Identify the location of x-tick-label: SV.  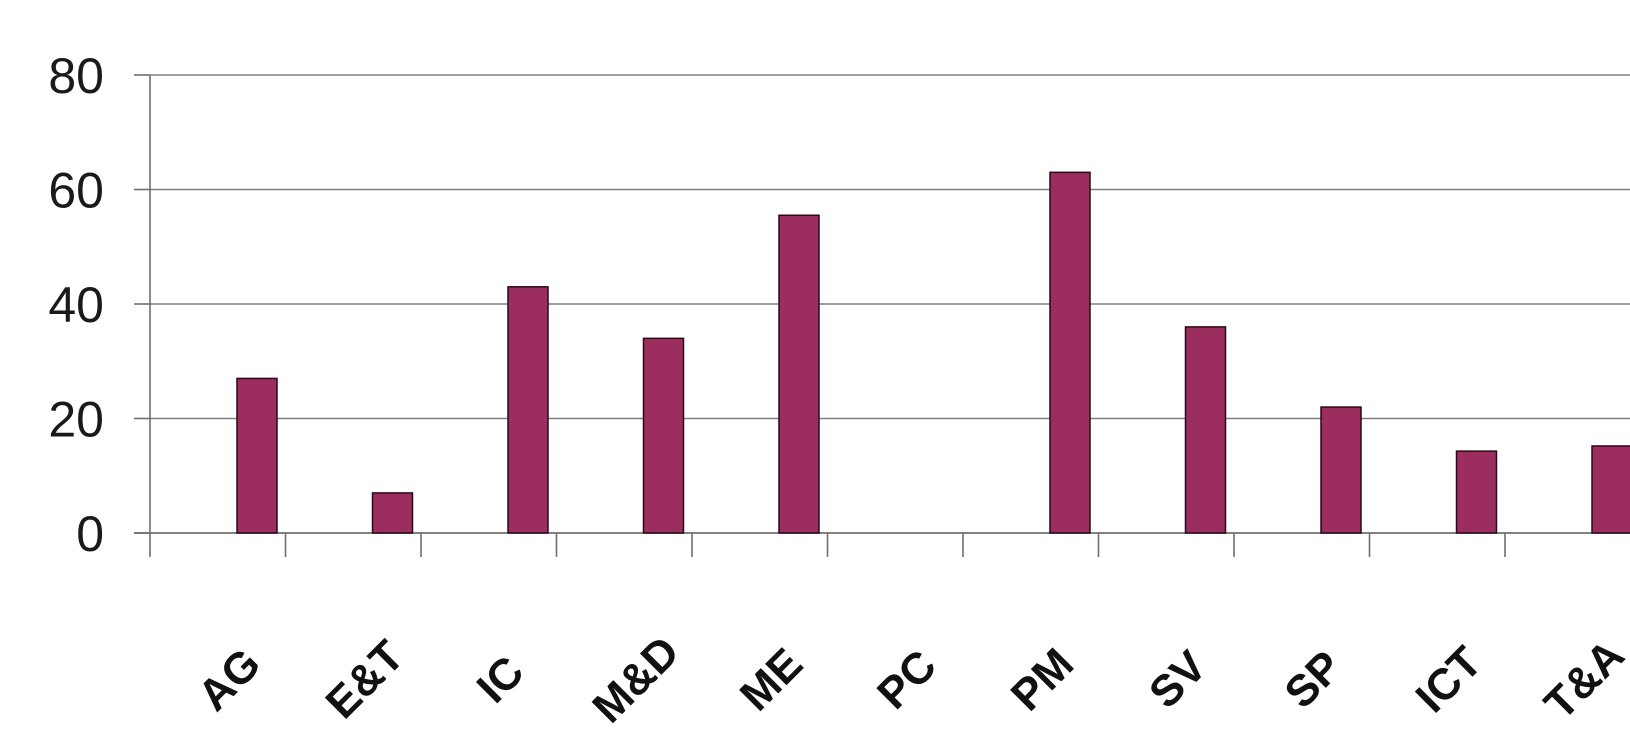
(1178, 679).